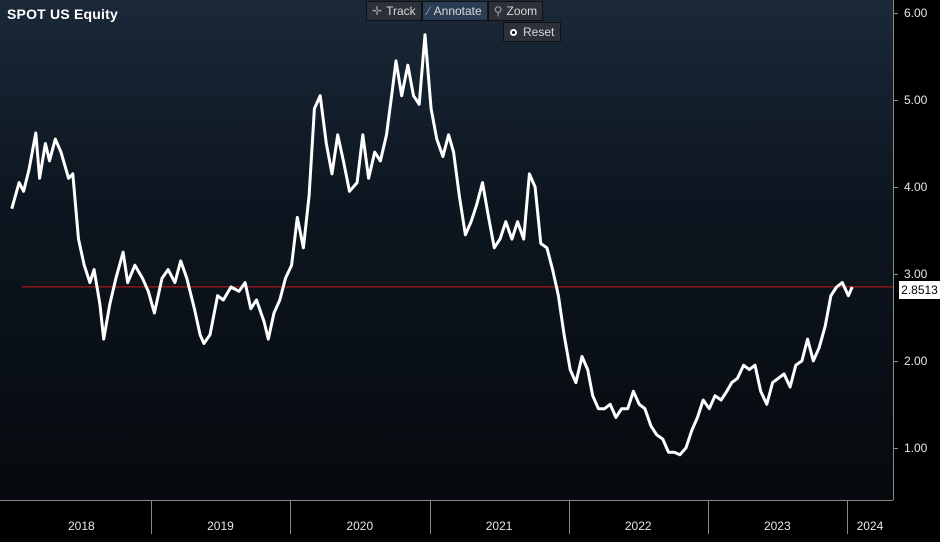 This screenshot has height=542, width=940. I want to click on x-tick-label: 2022, so click(638, 526).